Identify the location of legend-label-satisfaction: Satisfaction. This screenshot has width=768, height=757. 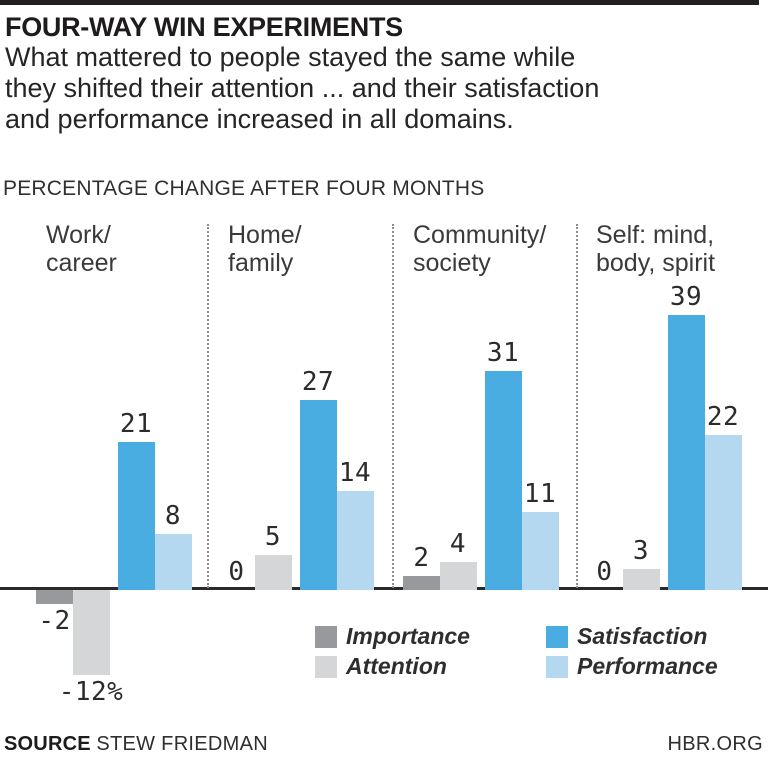
(642, 636).